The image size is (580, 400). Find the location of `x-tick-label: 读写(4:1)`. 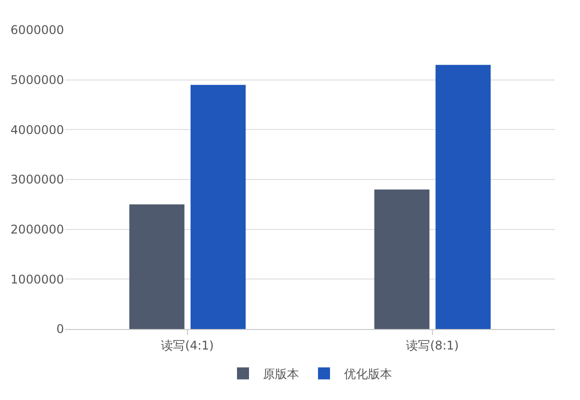

x-tick-label: 读写(4:1) is located at coordinates (187, 345).